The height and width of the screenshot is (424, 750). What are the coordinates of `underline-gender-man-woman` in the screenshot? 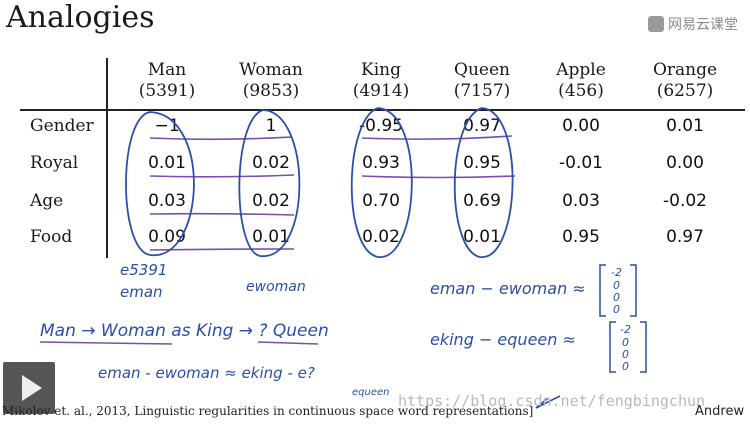 It's located at (221, 138).